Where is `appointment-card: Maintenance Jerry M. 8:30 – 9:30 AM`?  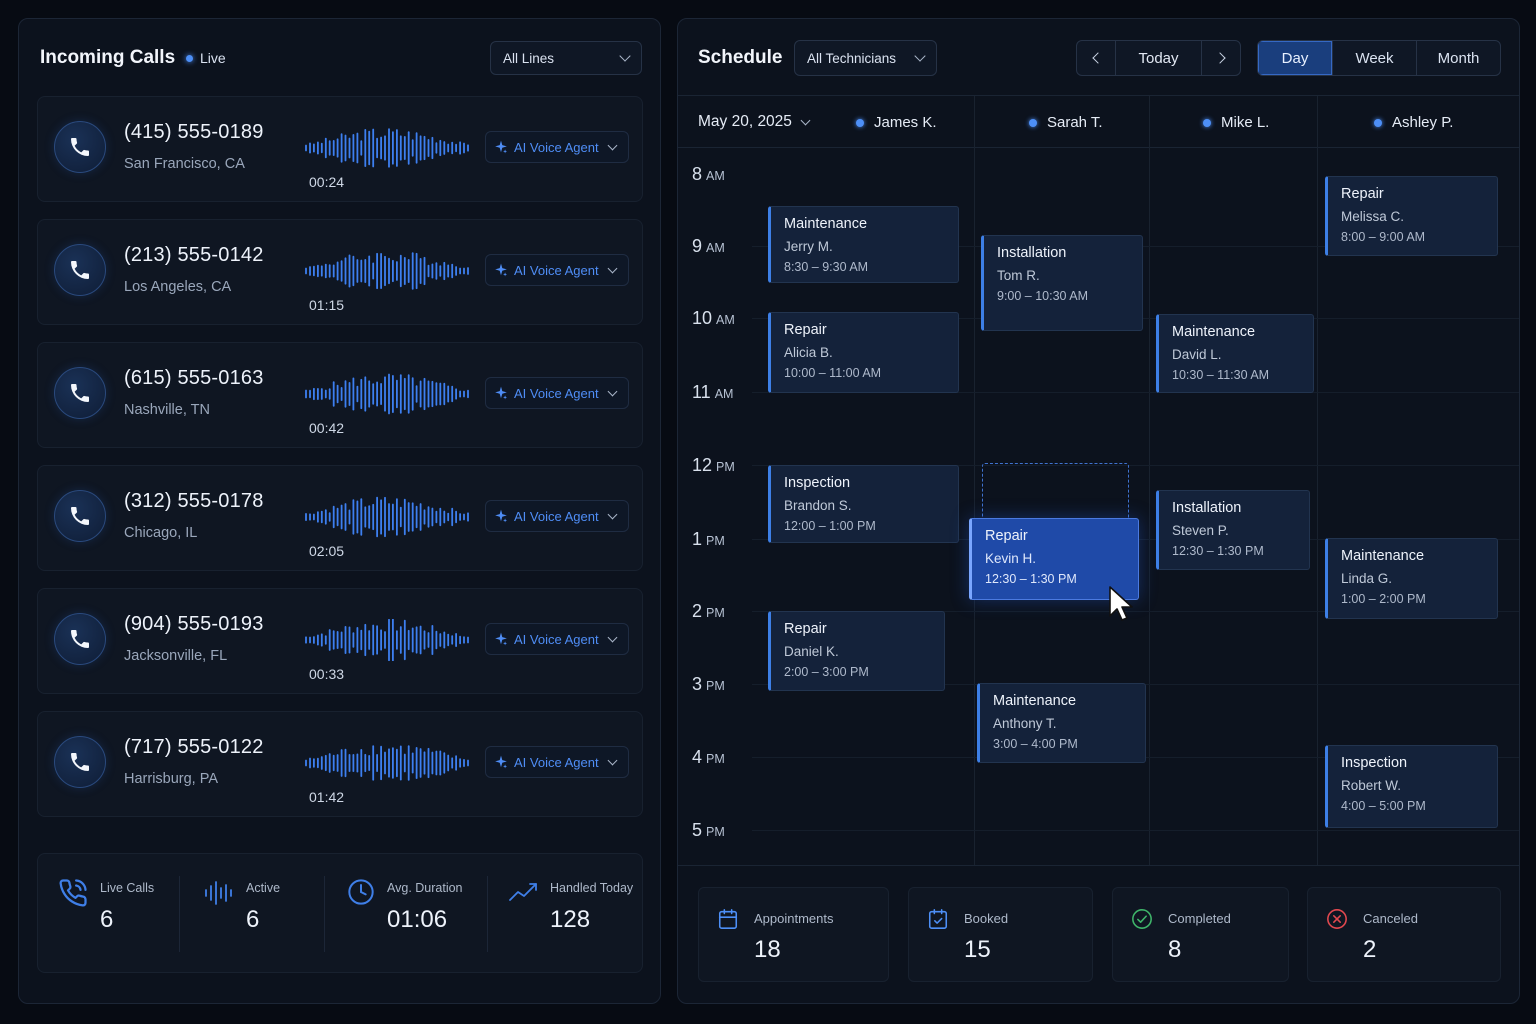 appointment-card: Maintenance Jerry M. 8:30 – 9:30 AM is located at coordinates (863, 244).